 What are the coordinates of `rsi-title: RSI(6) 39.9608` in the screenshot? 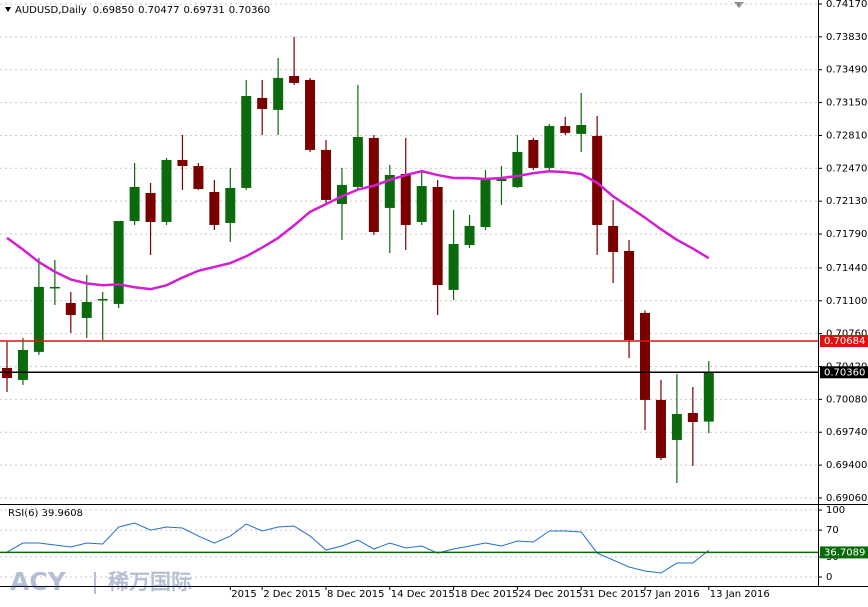 It's located at (45, 513).